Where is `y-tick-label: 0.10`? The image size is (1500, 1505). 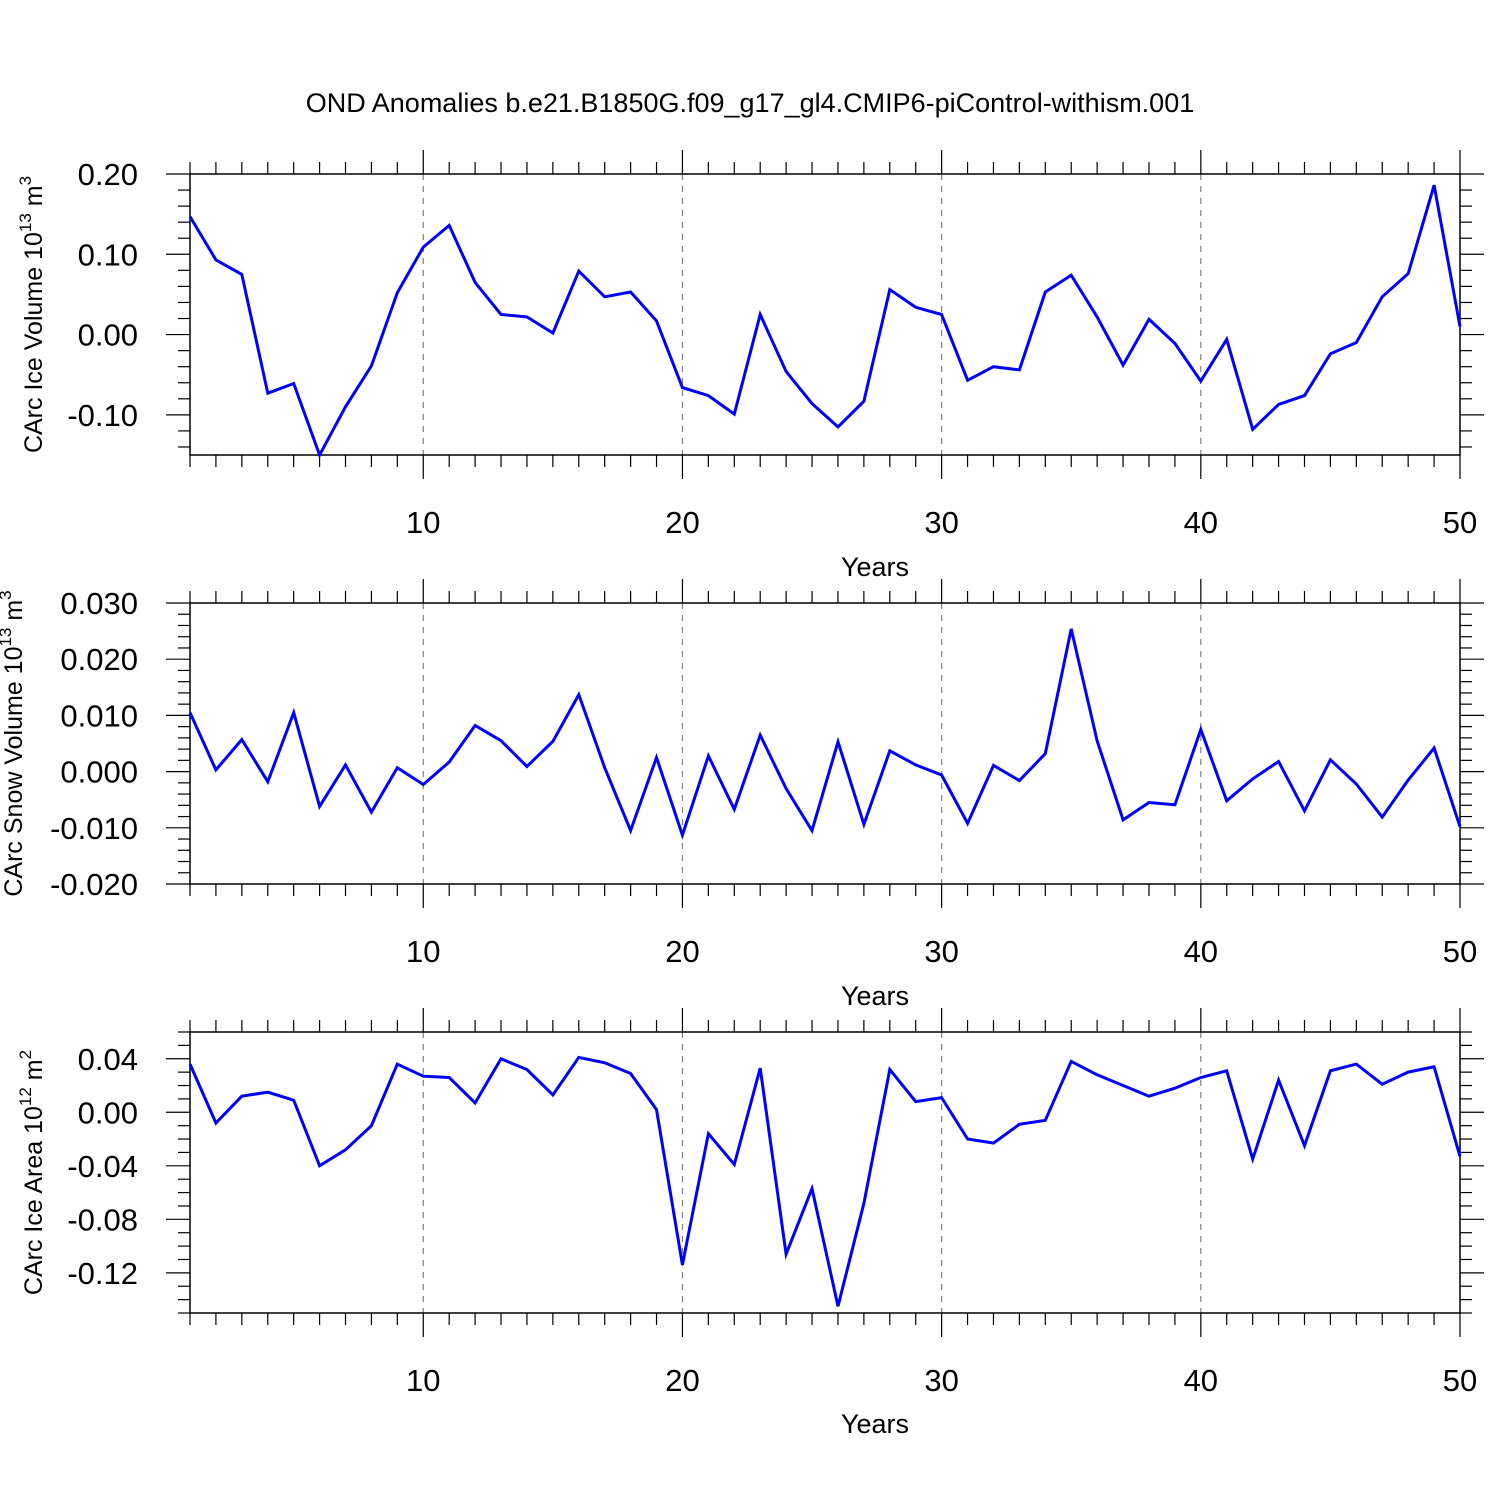
y-tick-label: 0.10 is located at coordinates (108, 254).